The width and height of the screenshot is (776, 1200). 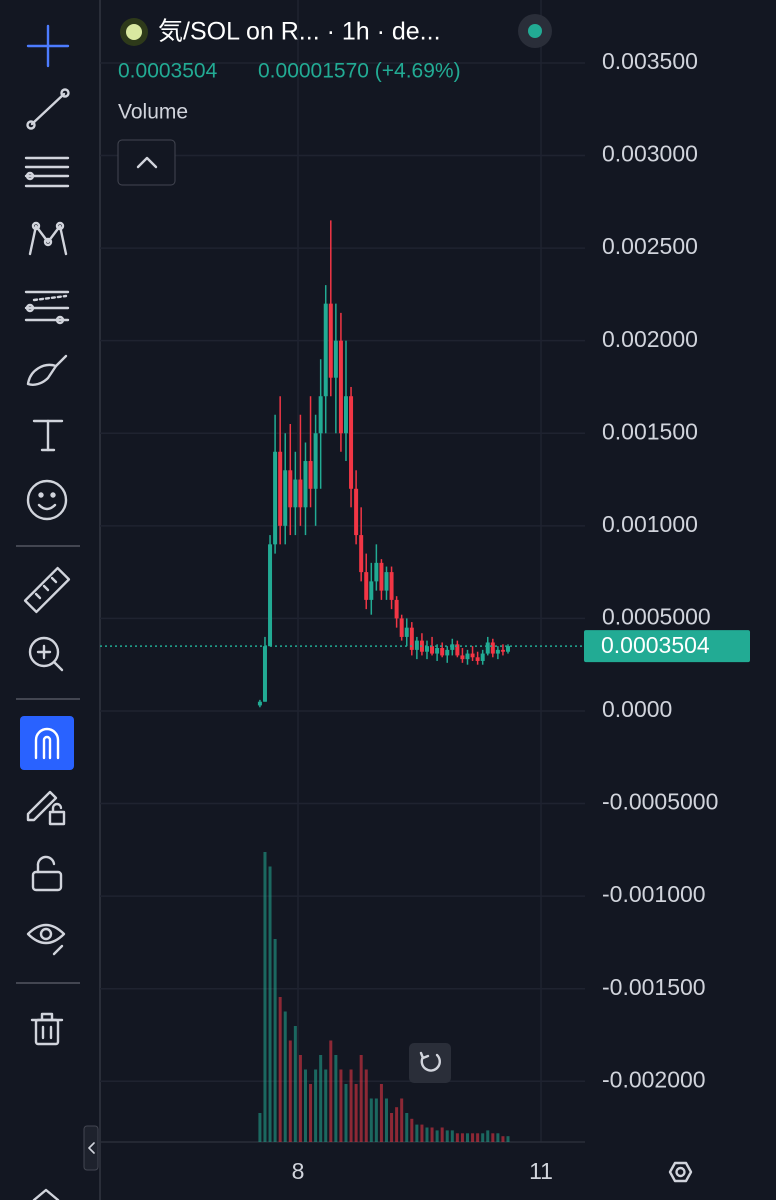 What do you see at coordinates (47, 1029) in the screenshot?
I see `delete-tool` at bounding box center [47, 1029].